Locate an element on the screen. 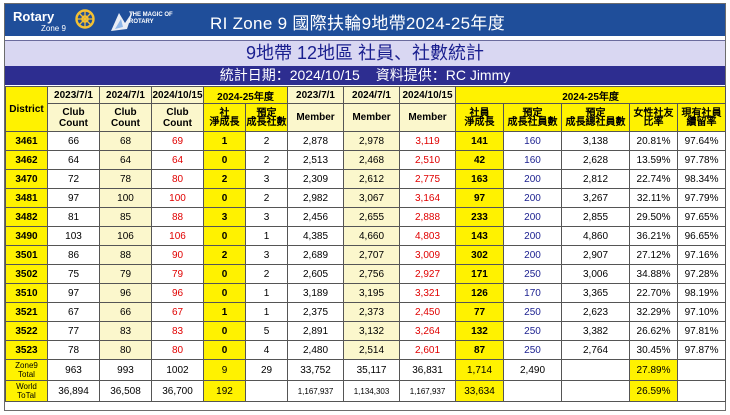 This screenshot has width=730, height=415. total-cell: 36,700 is located at coordinates (177, 391).